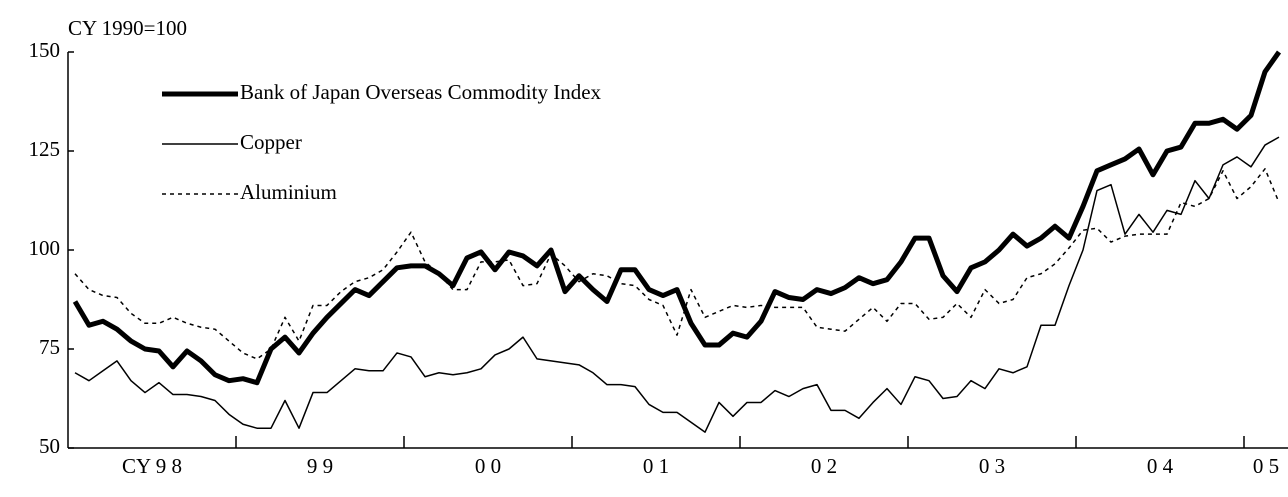 This screenshot has width=1288, height=497. Describe the element at coordinates (656, 466) in the screenshot. I see `x-tick-label: 0 1` at that location.